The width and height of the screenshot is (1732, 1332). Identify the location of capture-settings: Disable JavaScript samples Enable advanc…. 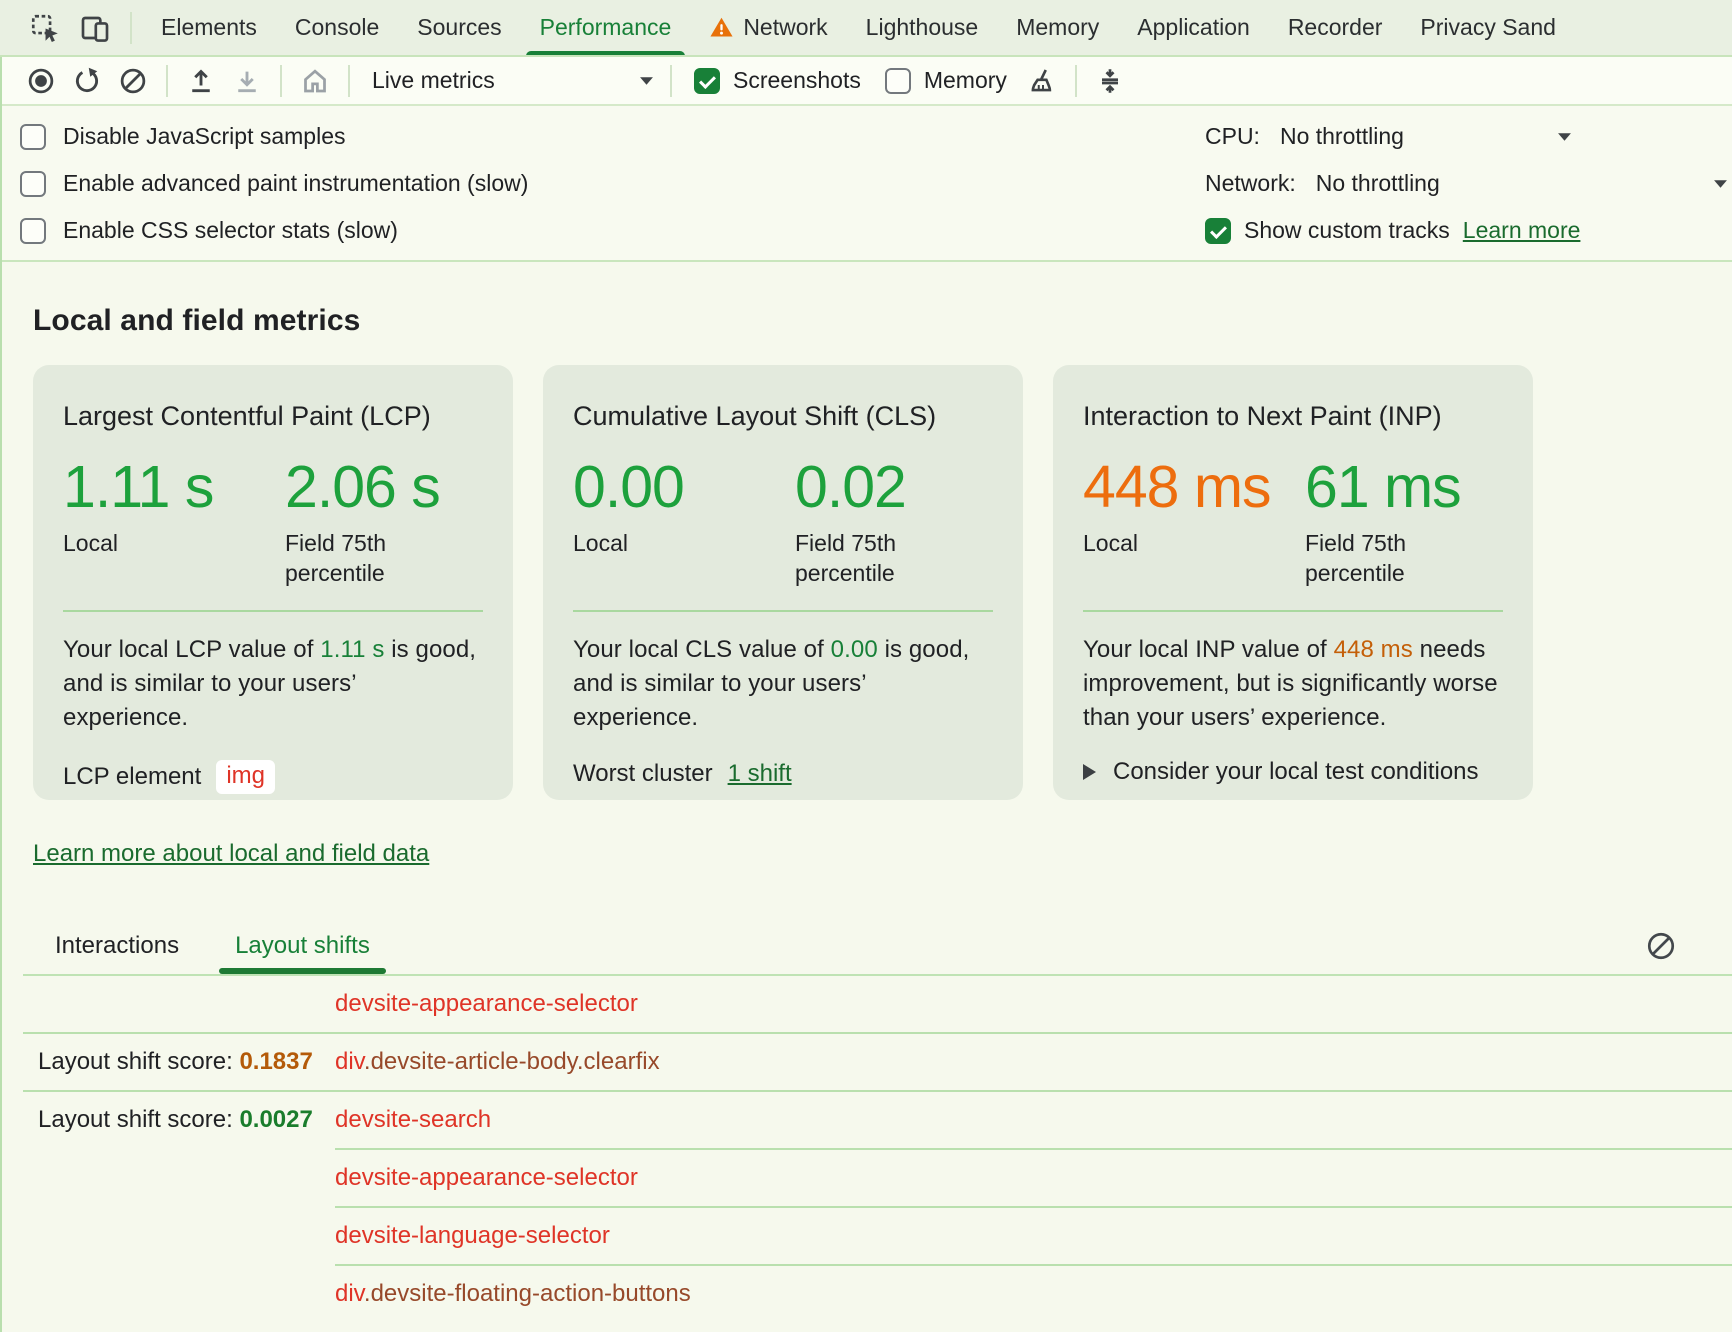
(866, 184).